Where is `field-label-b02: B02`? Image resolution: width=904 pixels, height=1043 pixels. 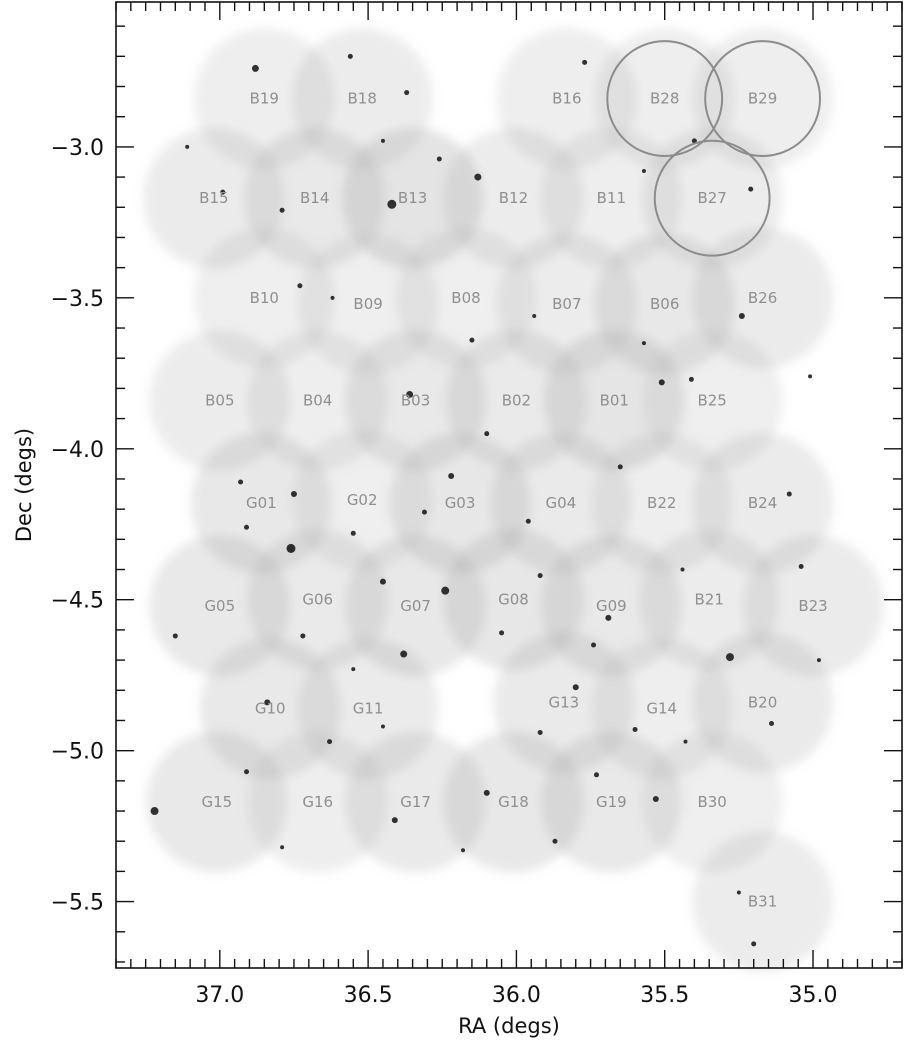 field-label-b02: B02 is located at coordinates (516, 400).